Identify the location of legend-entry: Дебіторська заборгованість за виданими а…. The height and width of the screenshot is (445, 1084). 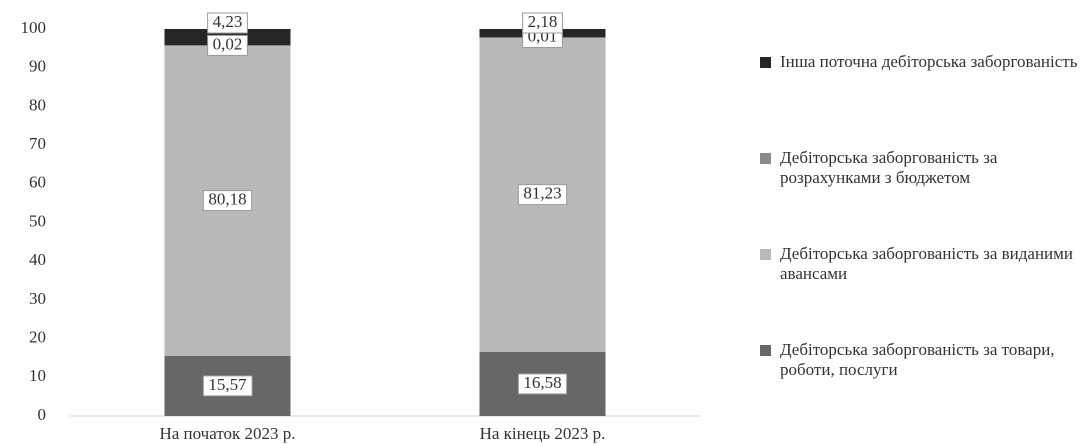
(920, 264).